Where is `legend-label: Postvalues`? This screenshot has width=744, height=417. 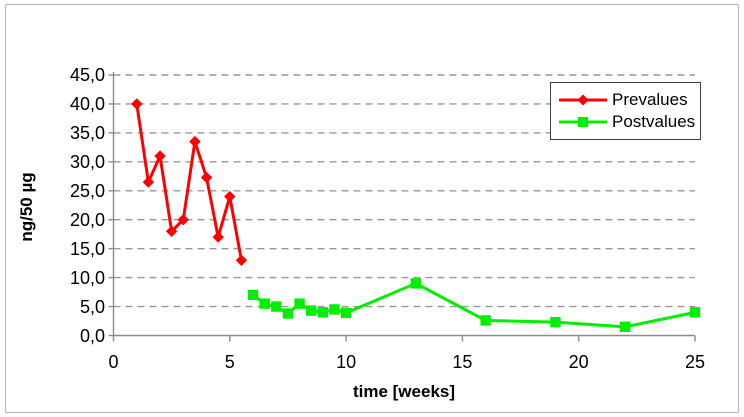 legend-label: Postvalues is located at coordinates (654, 121).